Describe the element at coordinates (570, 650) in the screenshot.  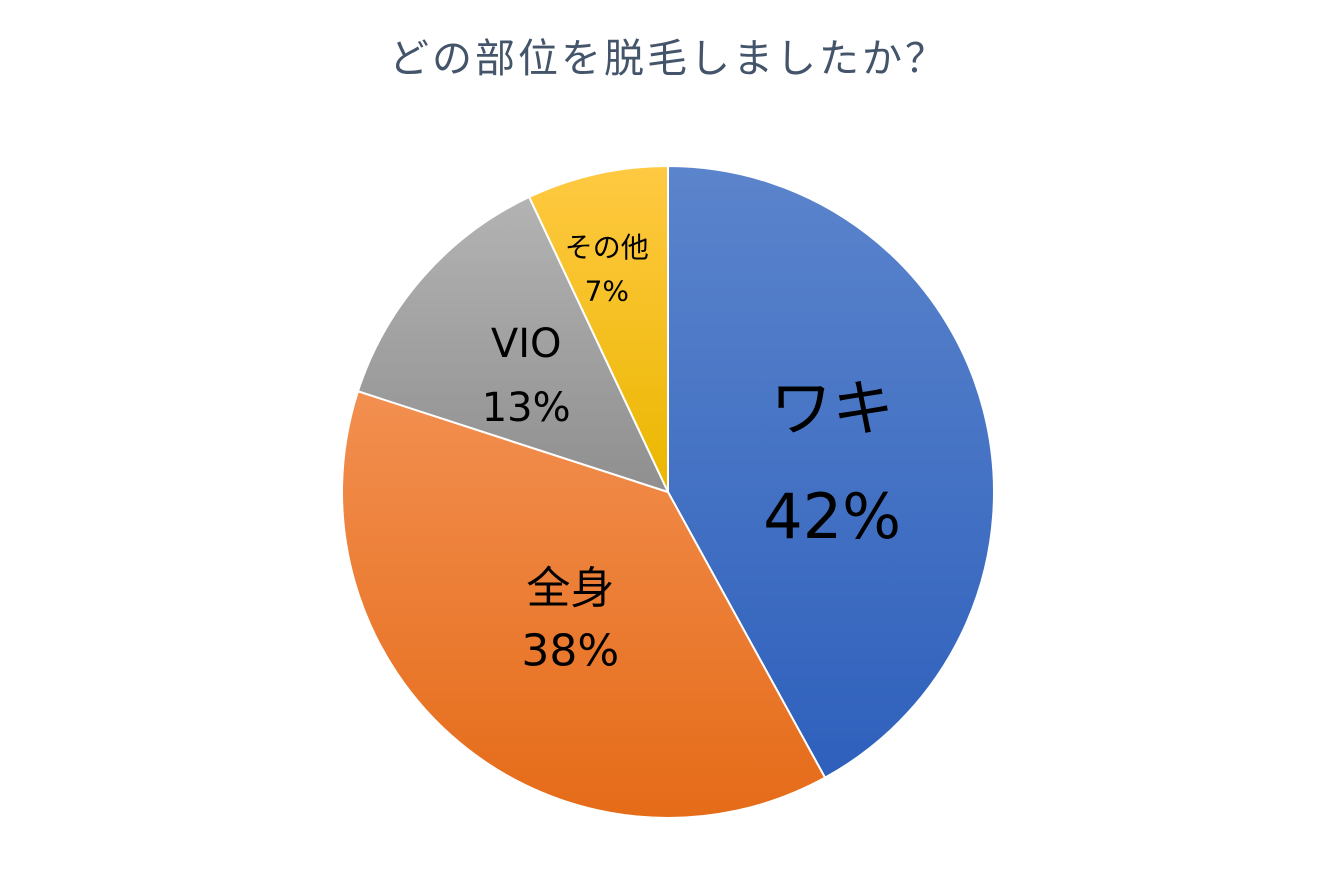
I see `slice-percent-label: 38%` at that location.